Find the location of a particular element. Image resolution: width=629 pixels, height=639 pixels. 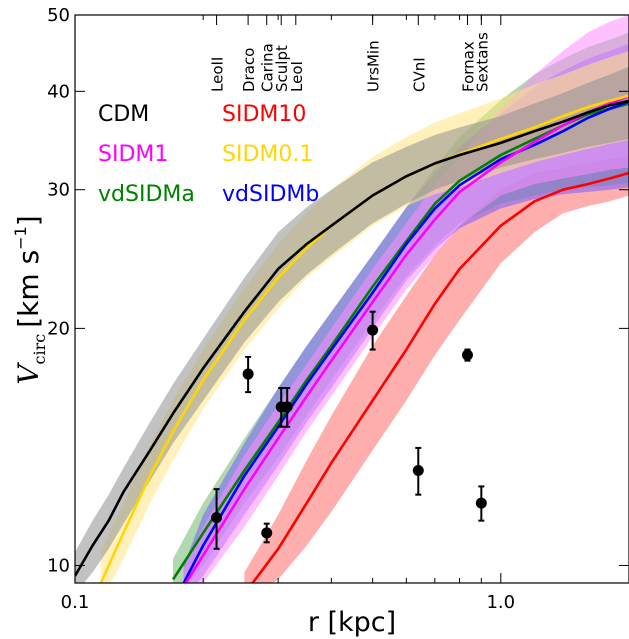

y-axis-label: Vcirc [km s−1] is located at coordinates (30, 299).